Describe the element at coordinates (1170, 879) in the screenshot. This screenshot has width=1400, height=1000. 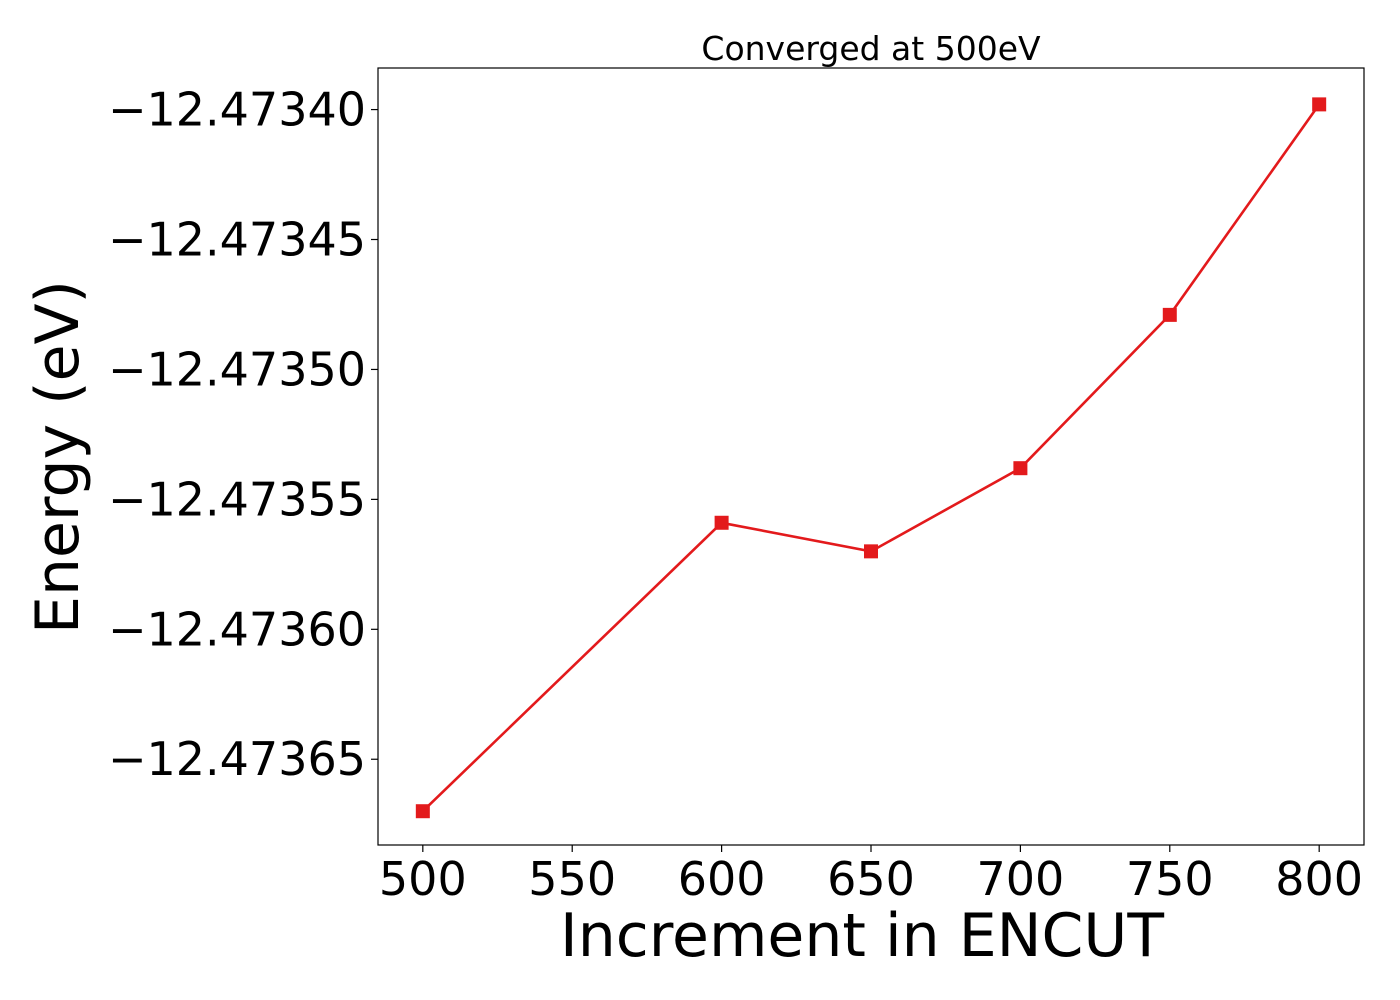
I see `x-tick-label: 750` at that location.